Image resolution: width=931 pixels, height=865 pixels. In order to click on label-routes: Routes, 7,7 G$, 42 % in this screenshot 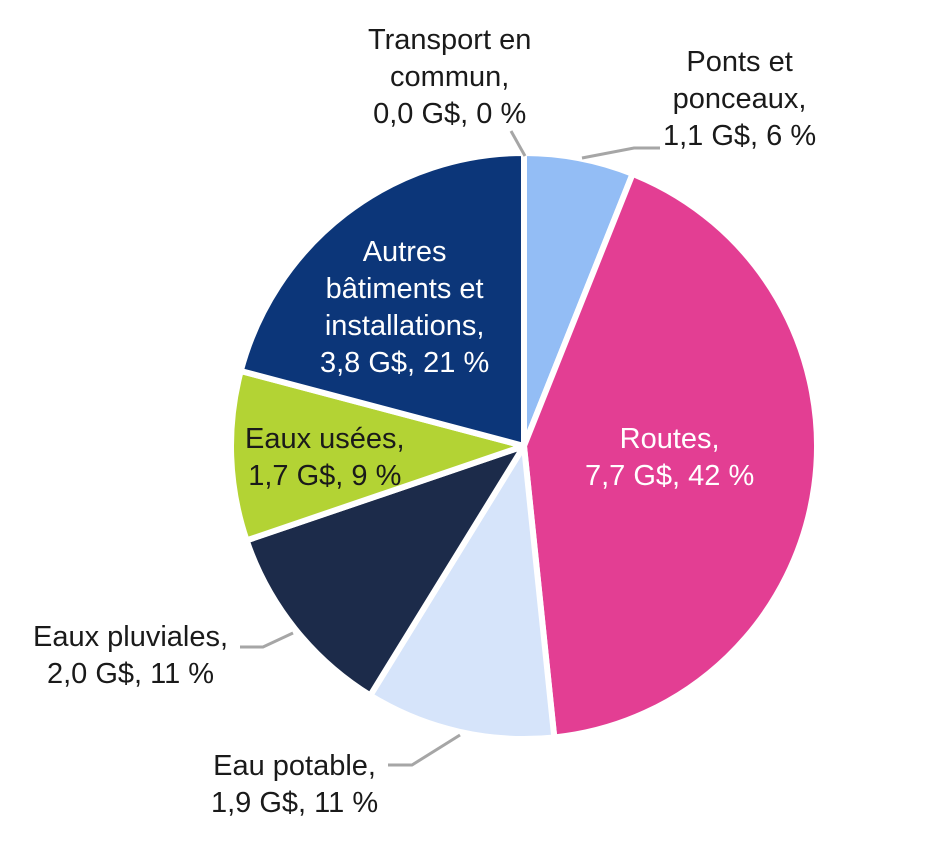, I will do `click(669, 458)`.